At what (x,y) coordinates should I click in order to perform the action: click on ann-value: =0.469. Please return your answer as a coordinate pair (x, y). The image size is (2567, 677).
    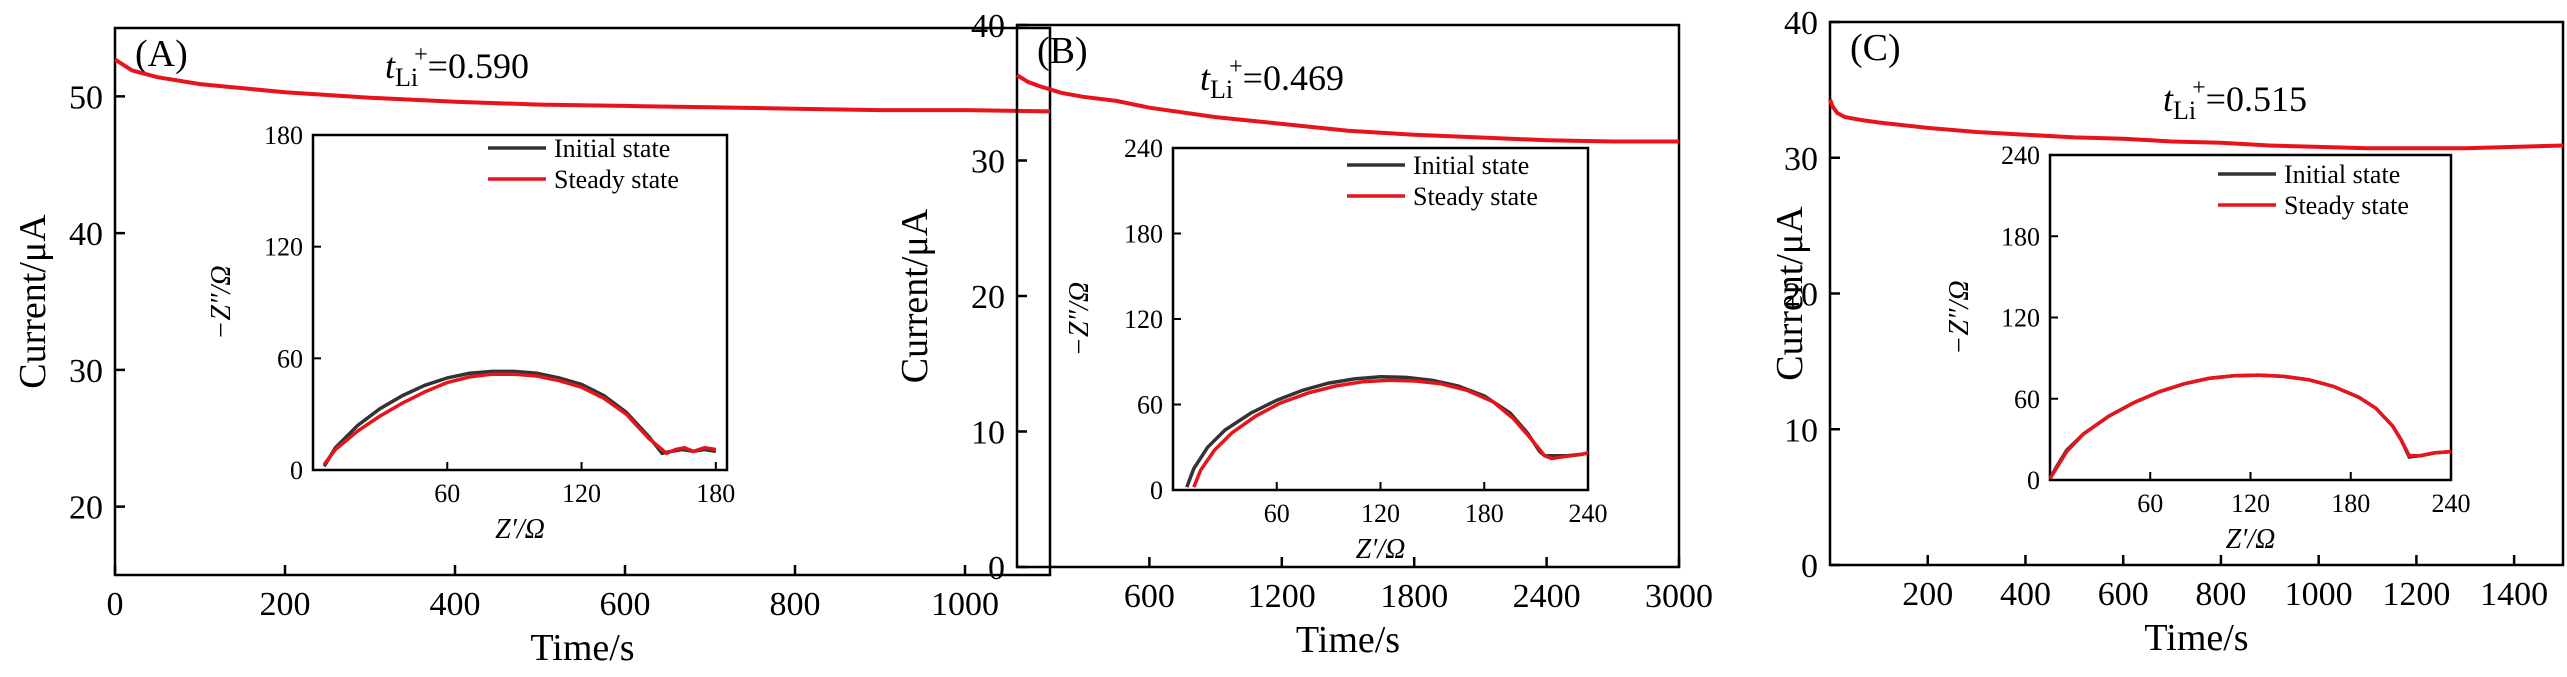
    Looking at the image, I should click on (1293, 78).